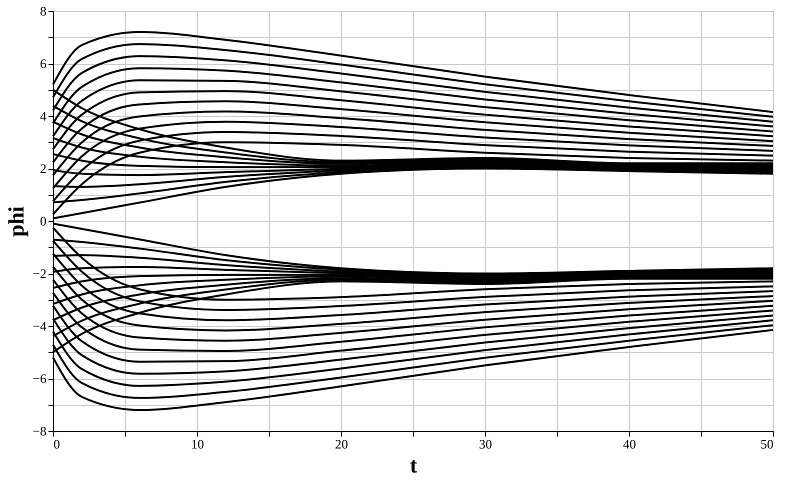 The width and height of the screenshot is (800, 500). Describe the element at coordinates (43, 63) in the screenshot. I see `y-tick-label: 6` at that location.